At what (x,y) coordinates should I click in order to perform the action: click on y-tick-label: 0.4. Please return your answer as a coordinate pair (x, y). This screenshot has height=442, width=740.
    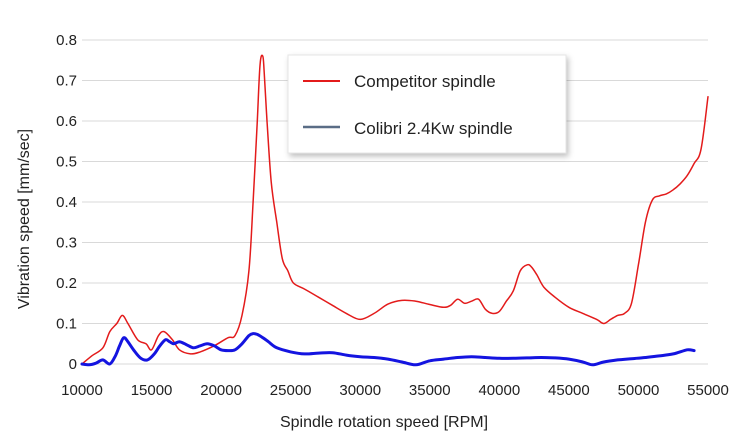
    Looking at the image, I should click on (66, 202).